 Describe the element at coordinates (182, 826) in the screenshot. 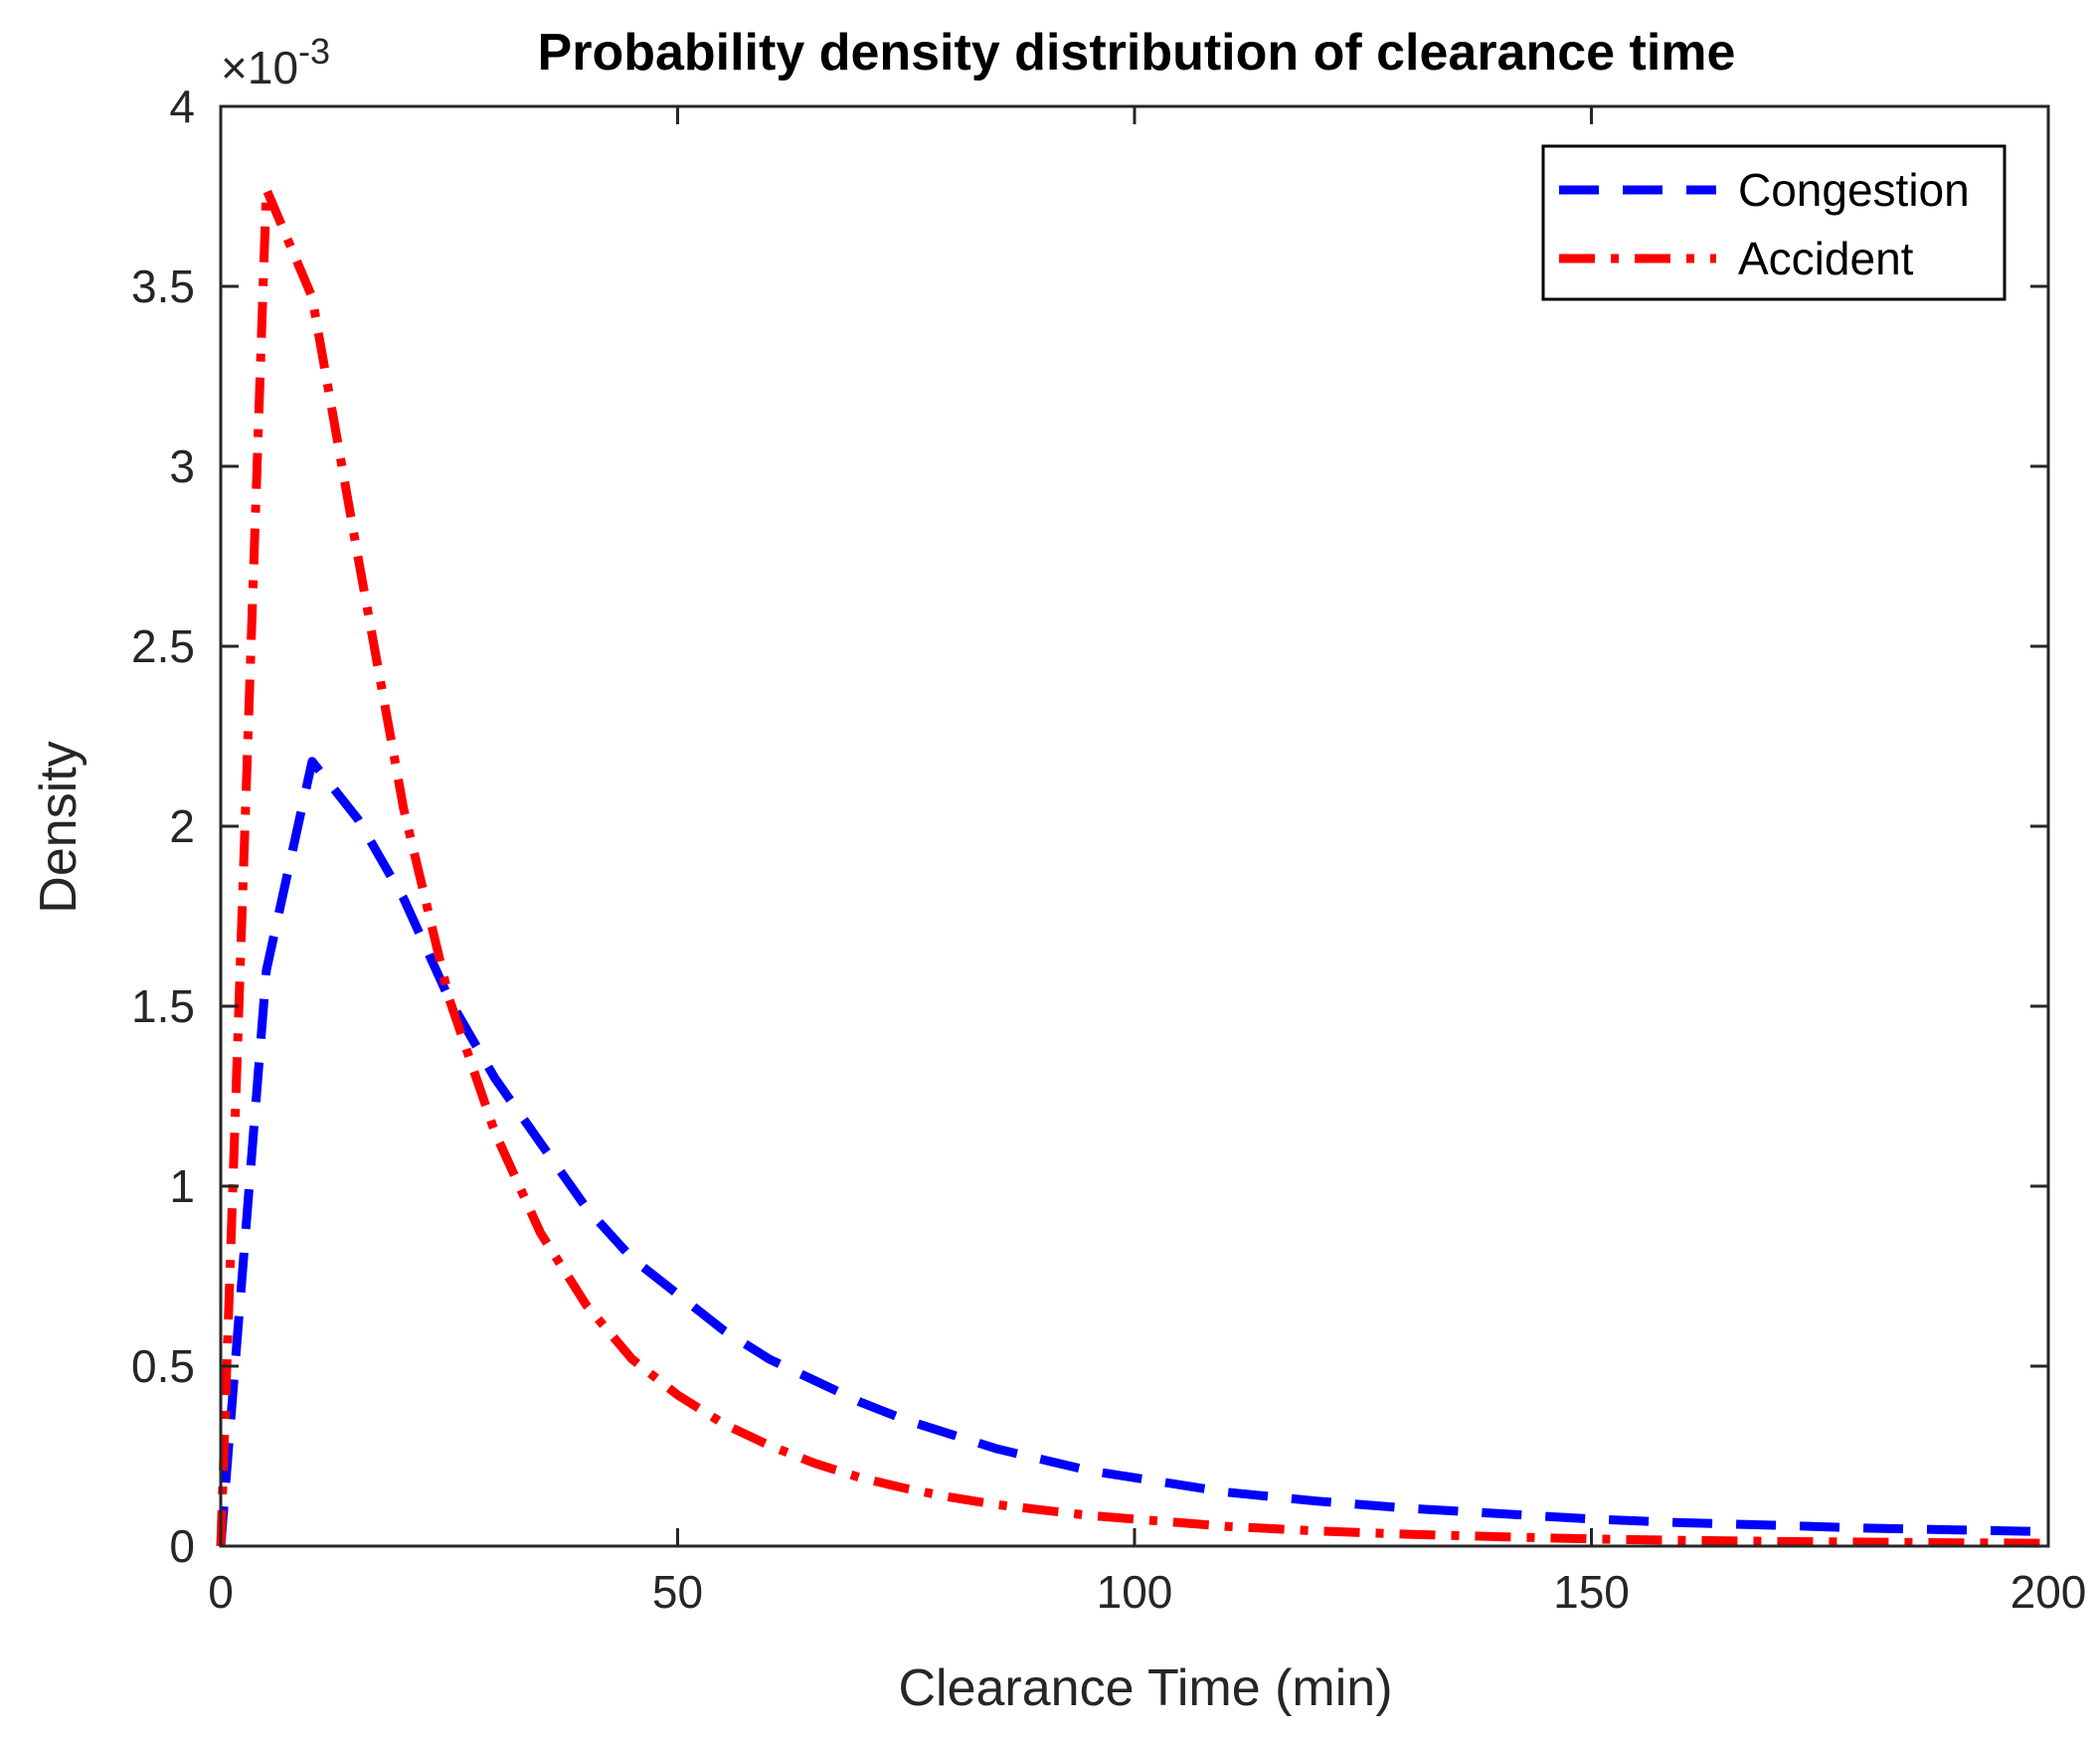

I see `y-tick-label-4: 2` at that location.